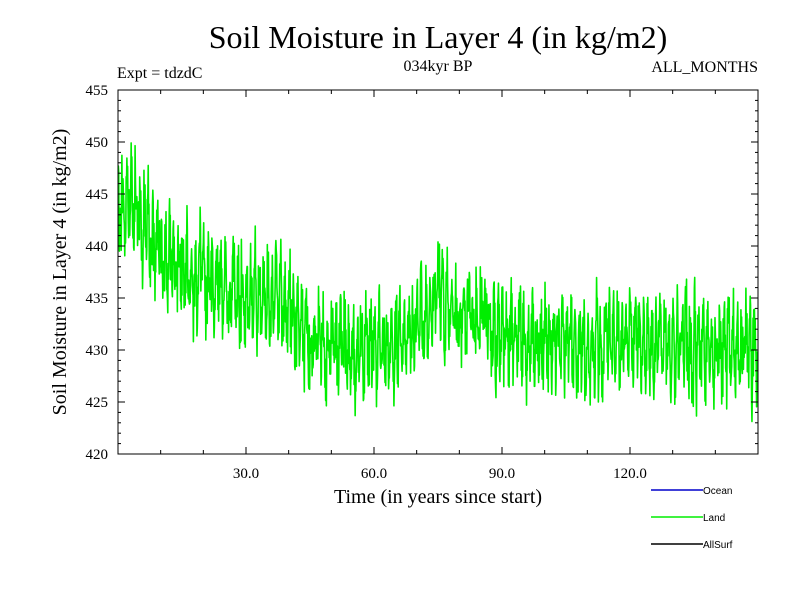 This screenshot has width=800, height=600. What do you see at coordinates (714, 518) in the screenshot?
I see `legend-label-land: Land` at bounding box center [714, 518].